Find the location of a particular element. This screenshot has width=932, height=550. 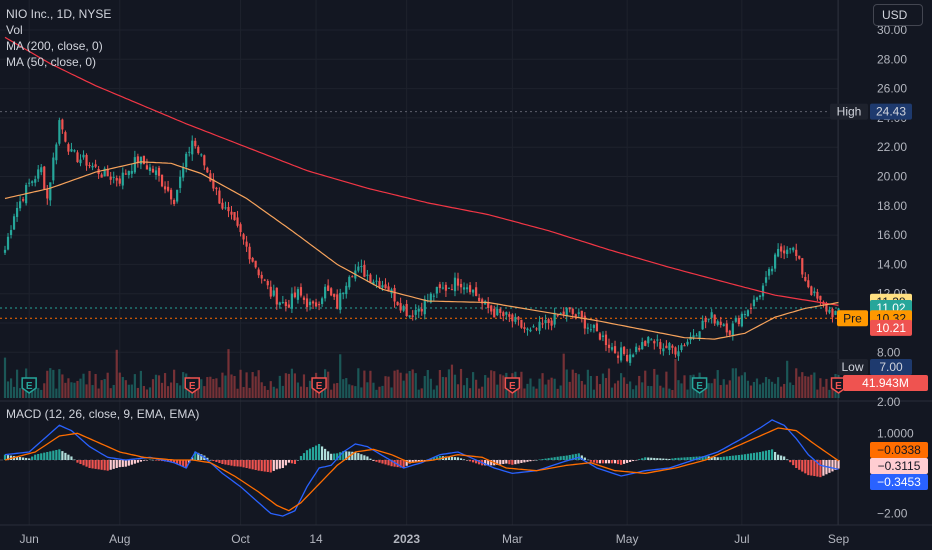

volume-legend: Vol is located at coordinates (14, 30).